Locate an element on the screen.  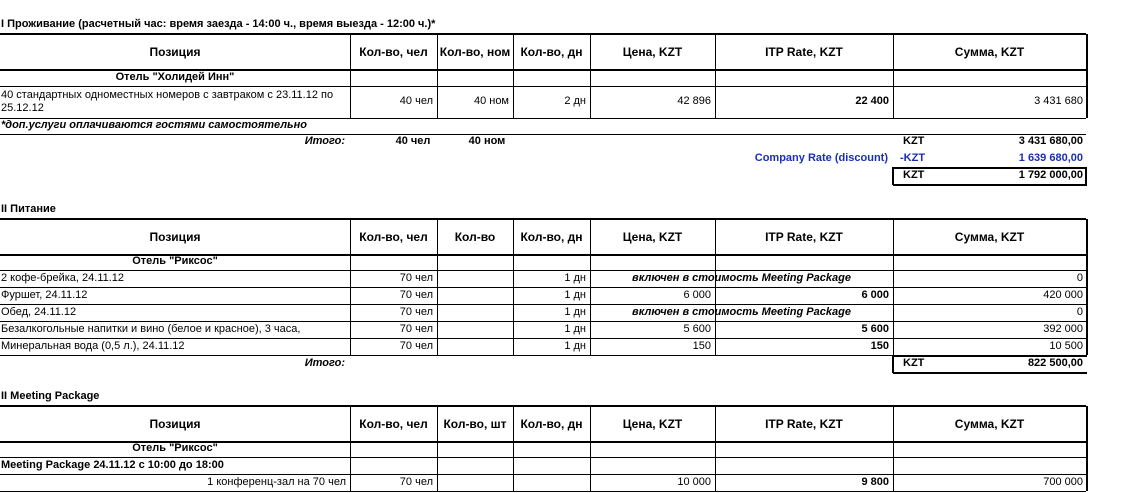
final-currency: KZT is located at coordinates (914, 175).